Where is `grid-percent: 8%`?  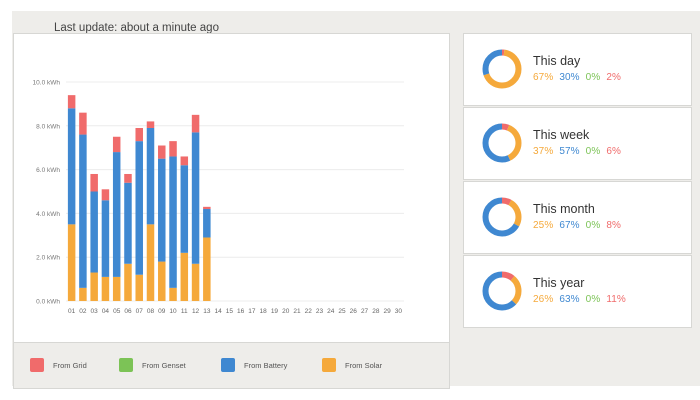
grid-percent: 8% is located at coordinates (613, 225).